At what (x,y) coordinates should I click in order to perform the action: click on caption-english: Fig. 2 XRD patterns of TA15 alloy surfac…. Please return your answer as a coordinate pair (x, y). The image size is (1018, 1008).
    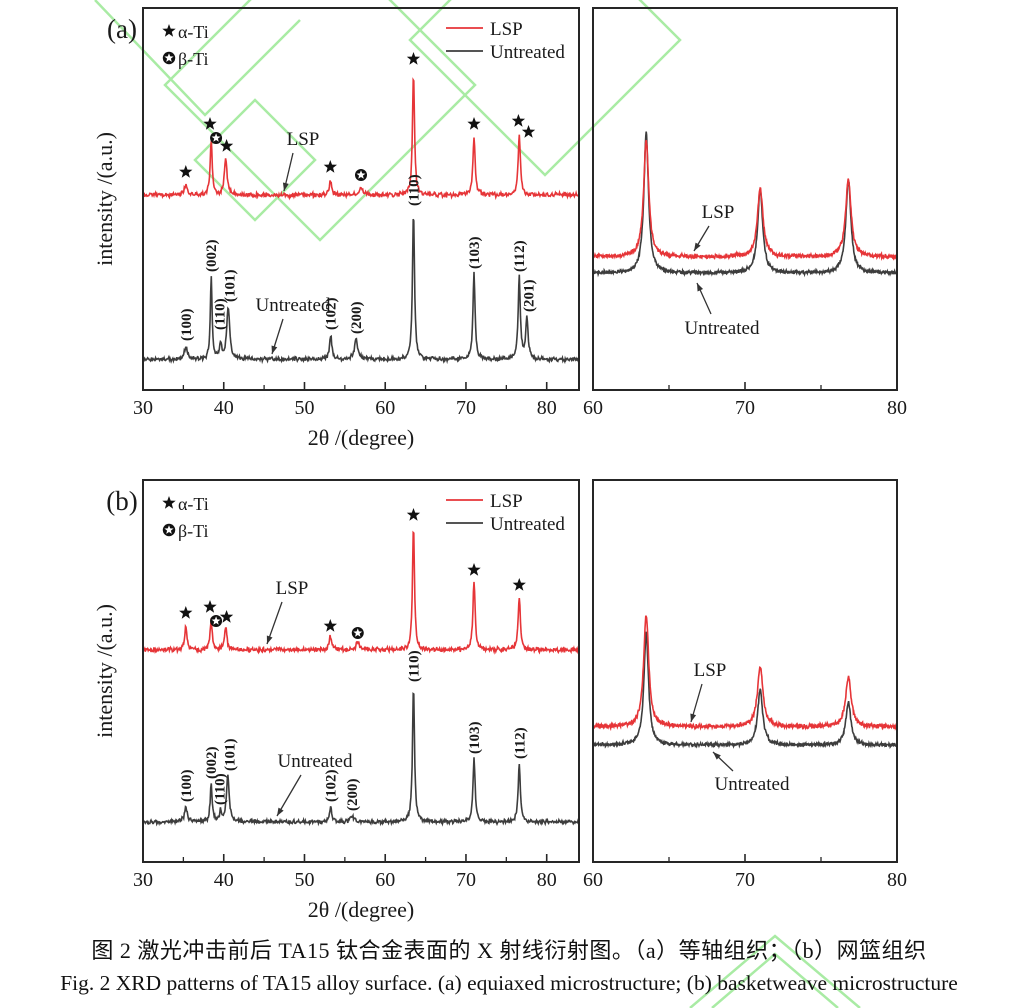
    Looking at the image, I should click on (509, 983).